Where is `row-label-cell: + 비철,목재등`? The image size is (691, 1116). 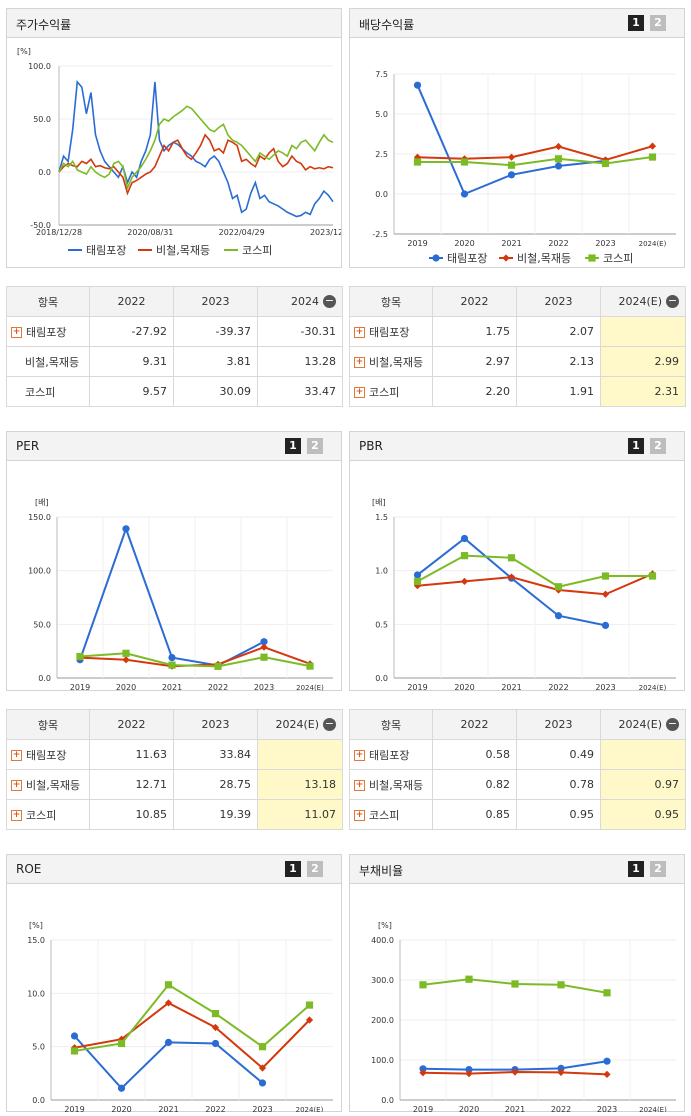
row-label-cell: + 비철,목재등 is located at coordinates (48, 784).